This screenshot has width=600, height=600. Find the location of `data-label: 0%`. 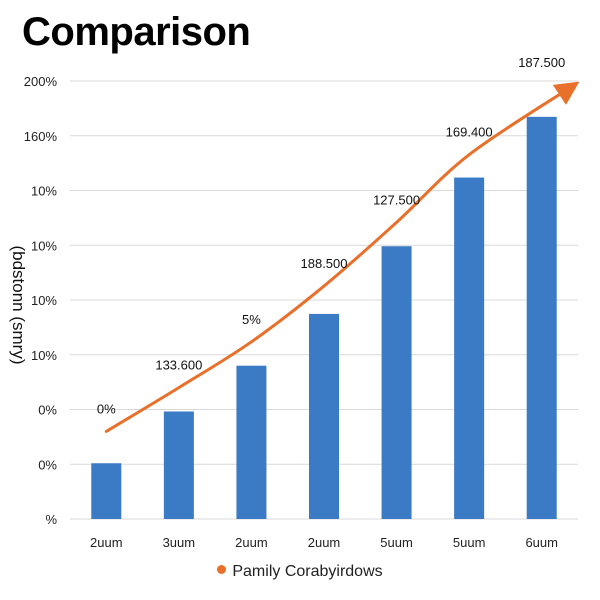

data-label: 0% is located at coordinates (106, 408).